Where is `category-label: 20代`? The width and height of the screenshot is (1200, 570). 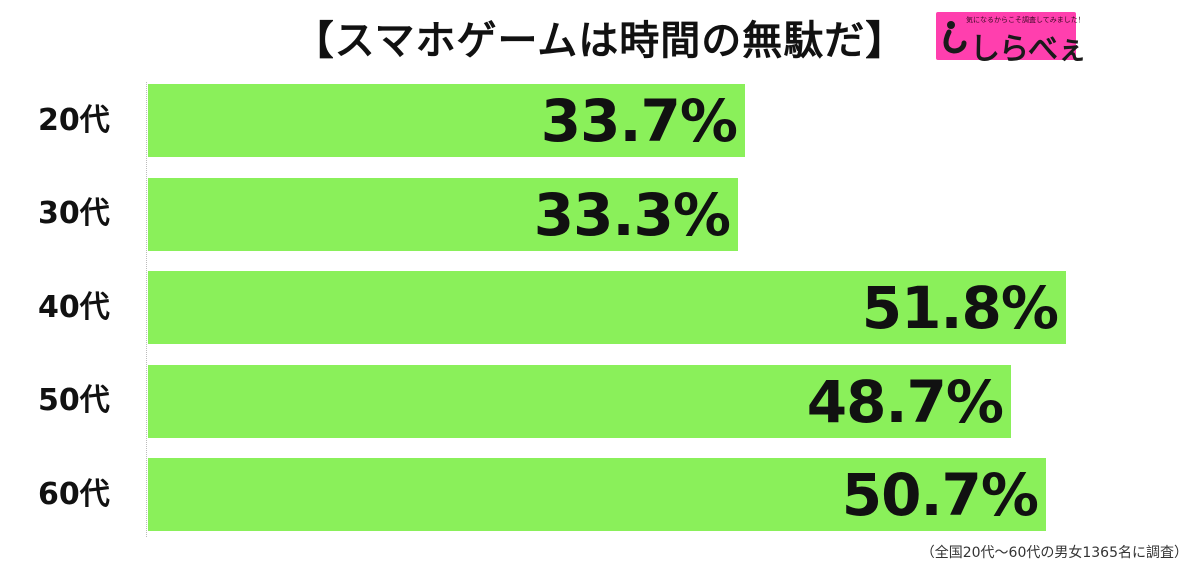
category-label: 20代 is located at coordinates (74, 120).